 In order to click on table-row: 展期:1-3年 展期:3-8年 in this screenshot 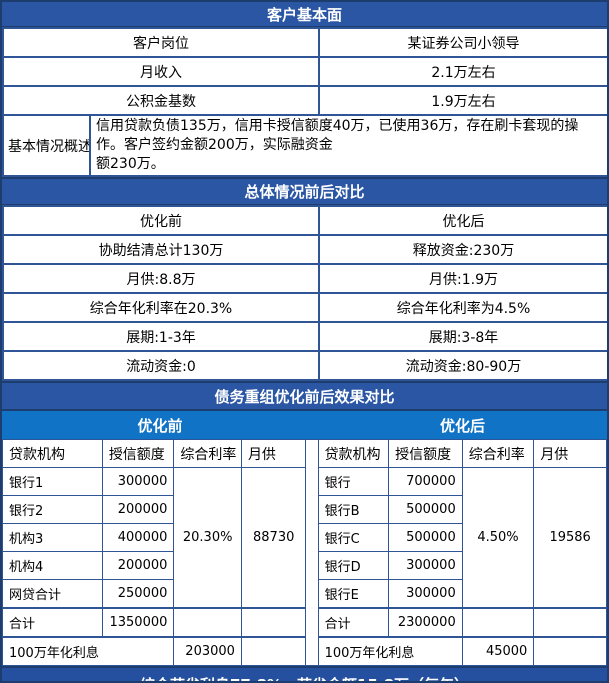, I will do `click(304, 336)`.